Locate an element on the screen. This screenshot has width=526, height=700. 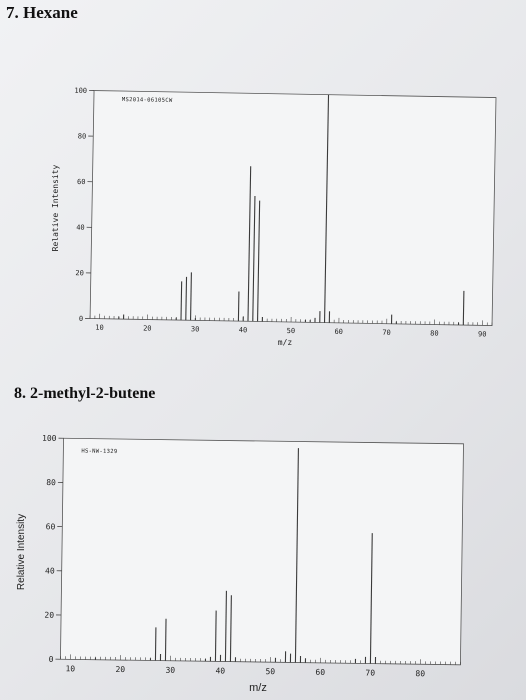
x-tick-label: 90 is located at coordinates (482, 334).